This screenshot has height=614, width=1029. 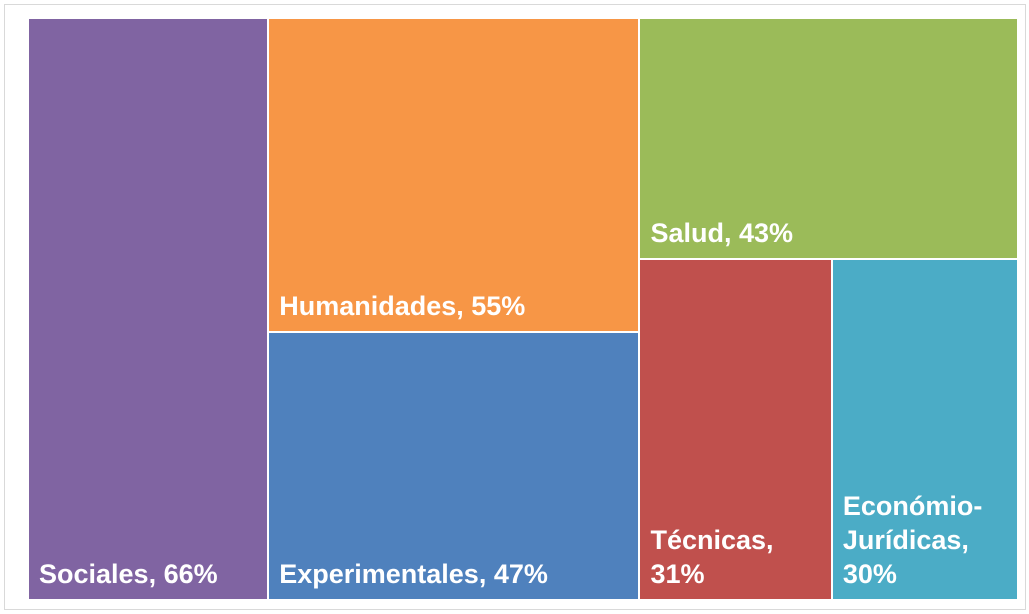 I want to click on treemap-cell: Técnicas, 31%, so click(x=735, y=429).